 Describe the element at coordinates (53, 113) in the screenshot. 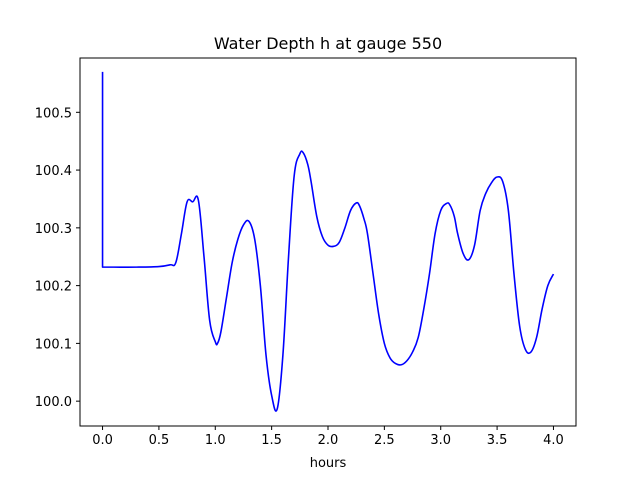

I see `y-tick-label: 100.5` at that location.